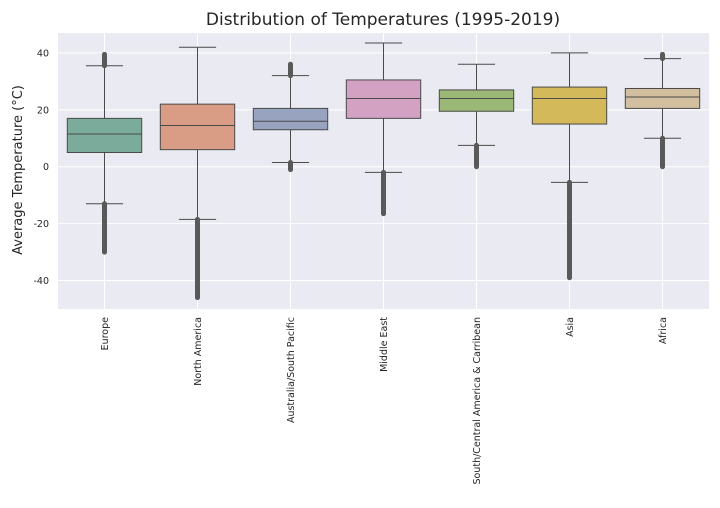 The image size is (720, 508). Describe the element at coordinates (43, 53) in the screenshot. I see `y-tick-label: 40` at that location.